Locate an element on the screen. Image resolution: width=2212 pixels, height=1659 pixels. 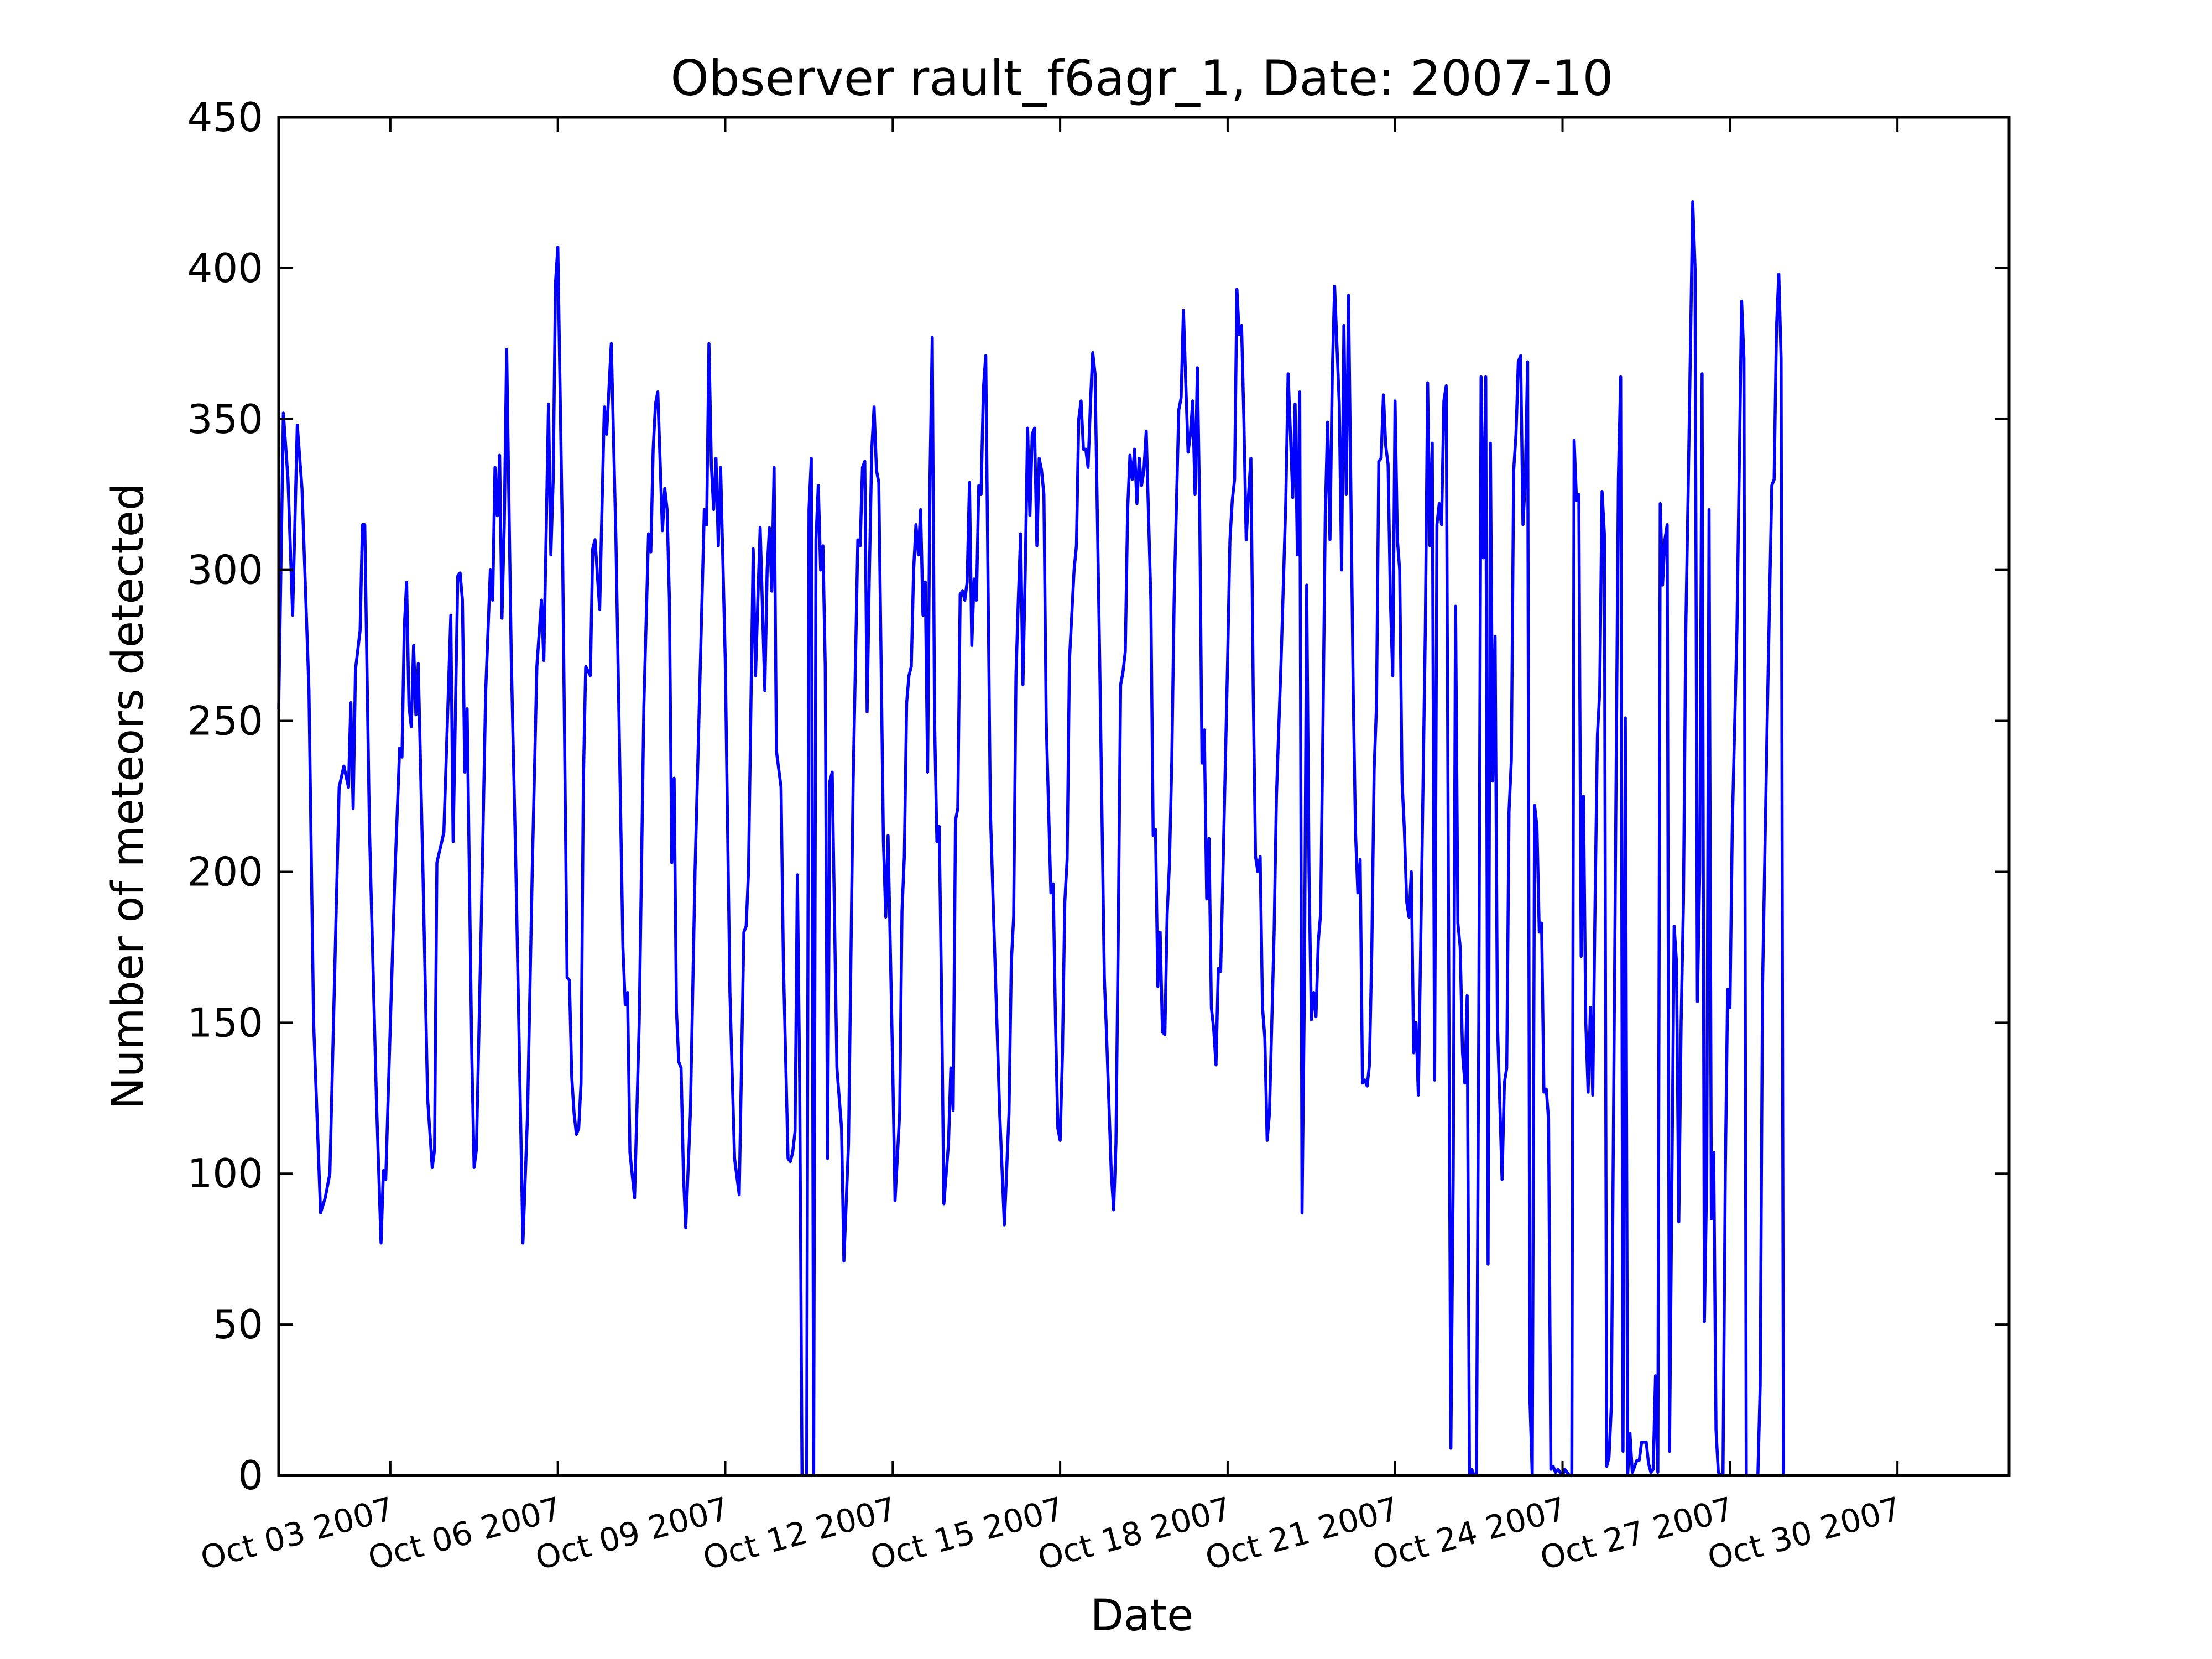
y-axis-label: Number of meteors detected is located at coordinates (128, 797).